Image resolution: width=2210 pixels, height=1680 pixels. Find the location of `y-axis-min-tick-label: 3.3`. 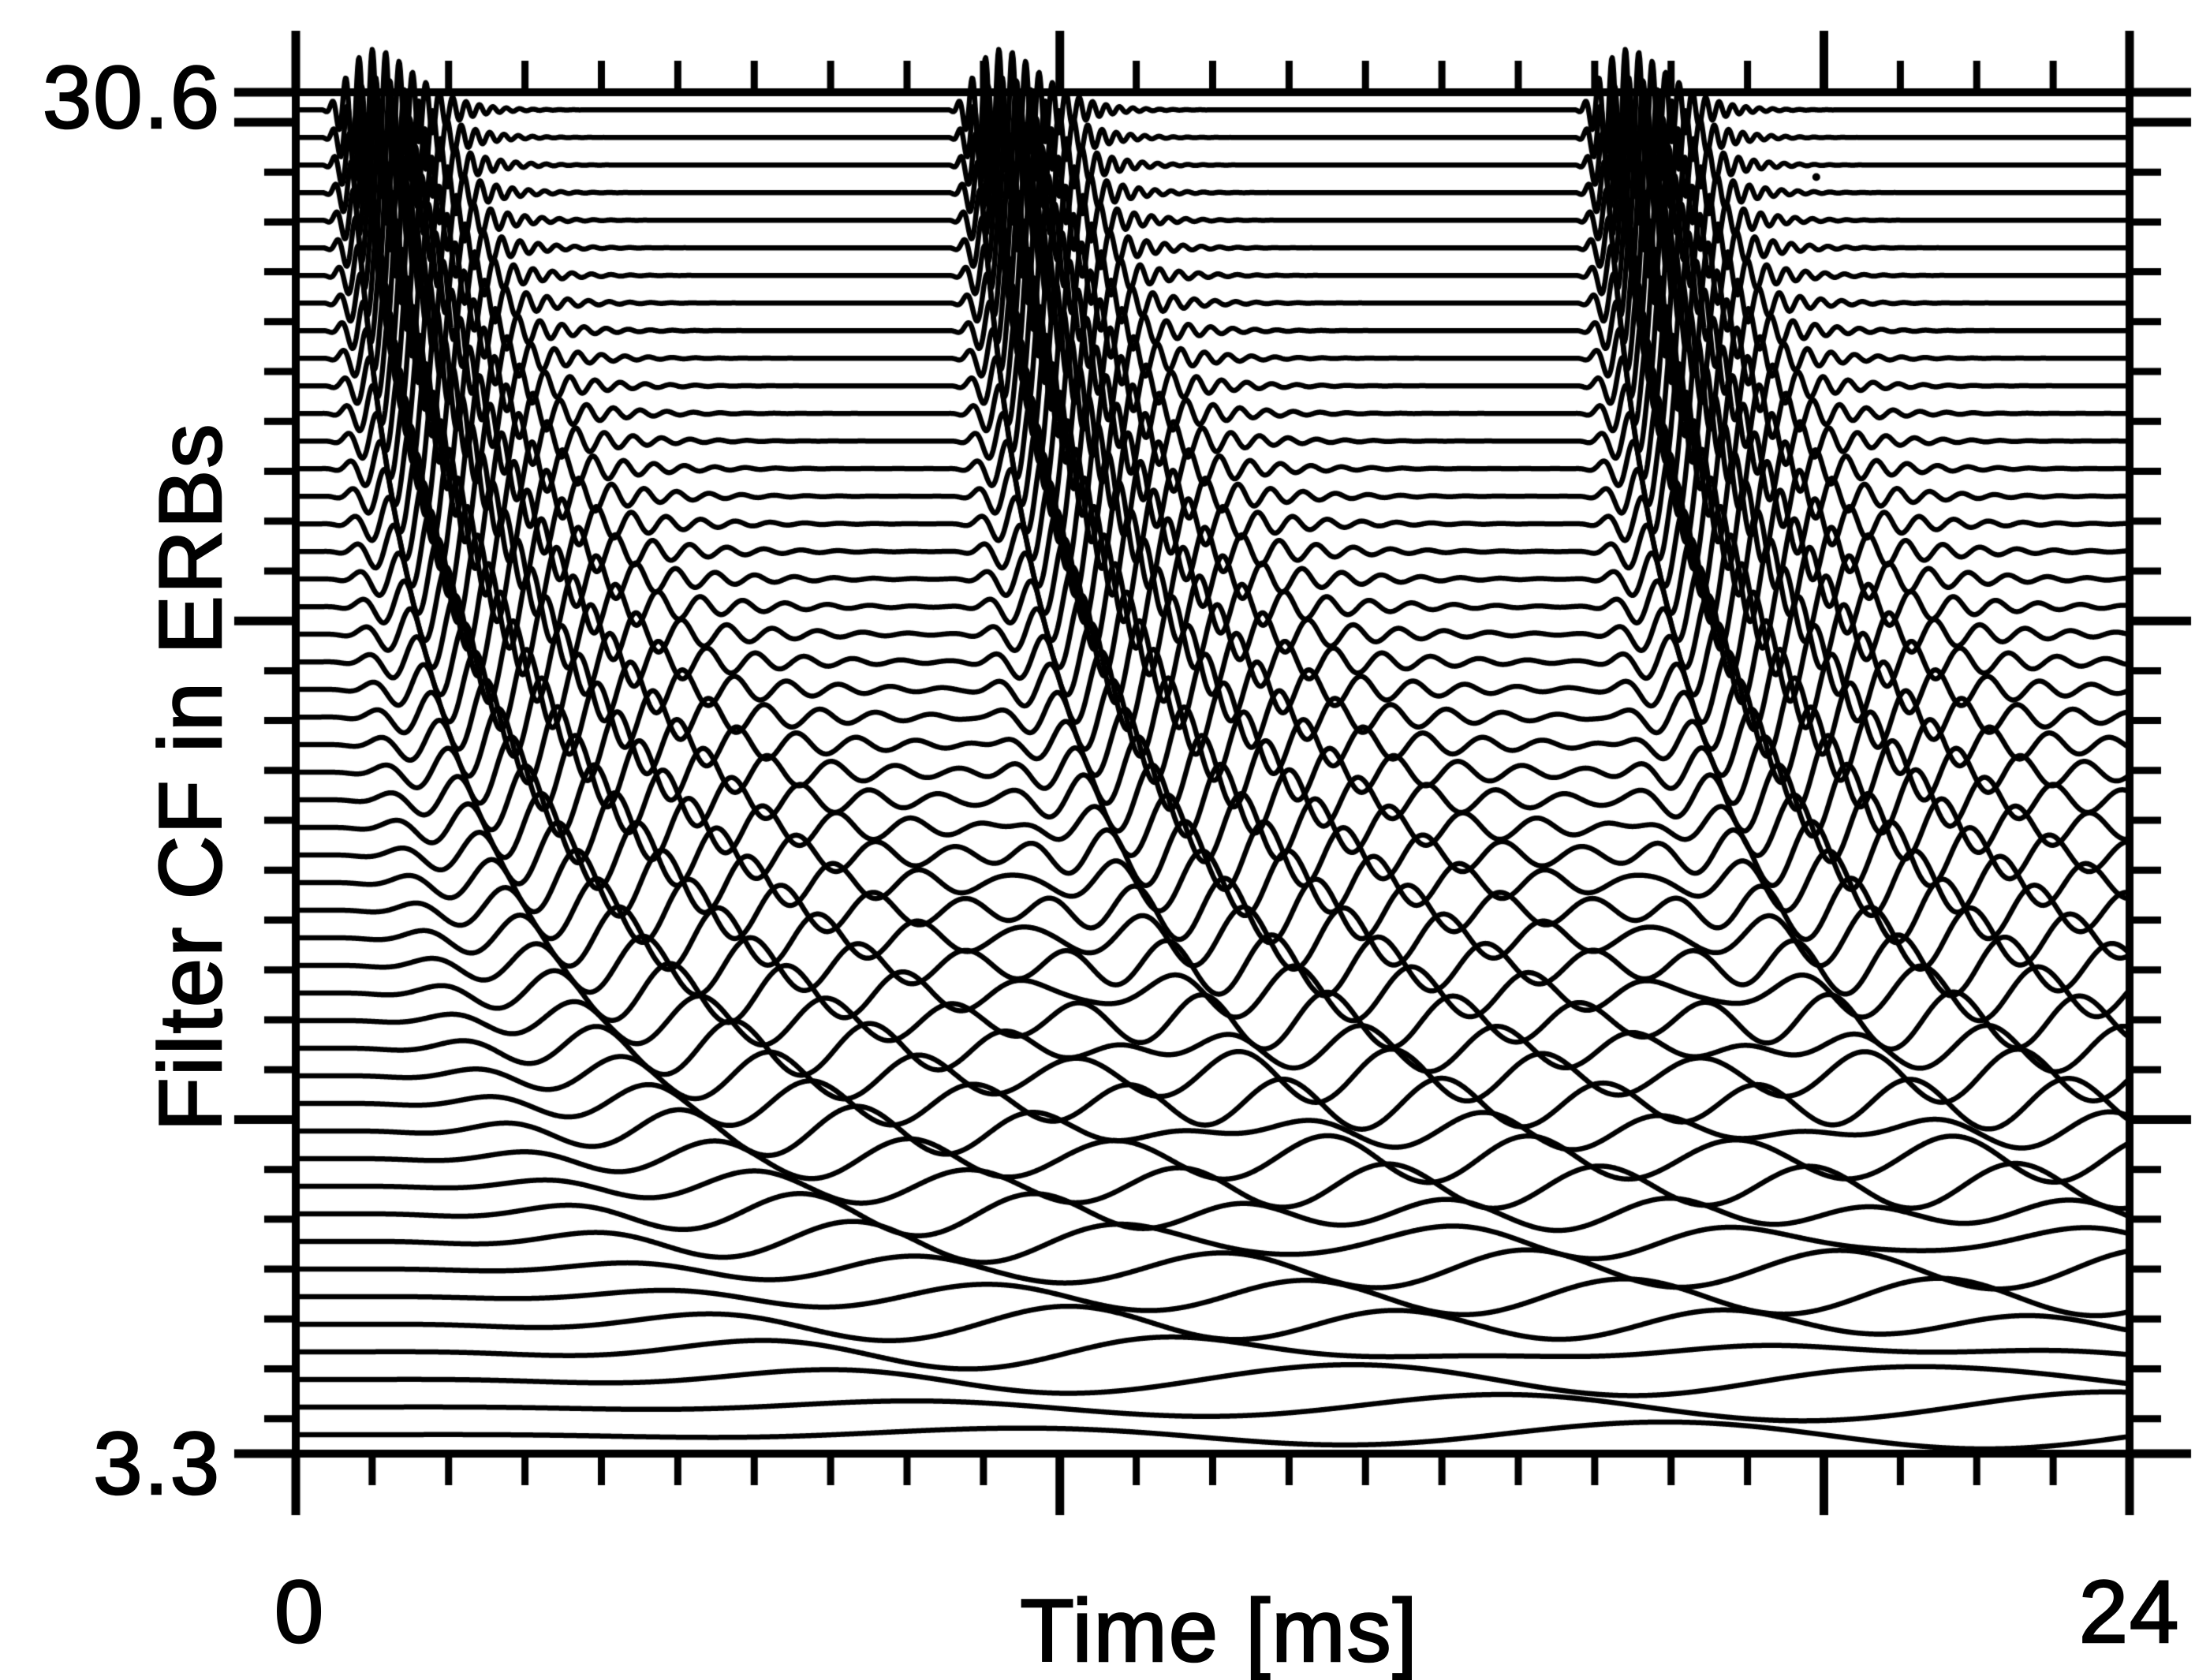

y-axis-min-tick-label: 3.3 is located at coordinates (156, 1463).